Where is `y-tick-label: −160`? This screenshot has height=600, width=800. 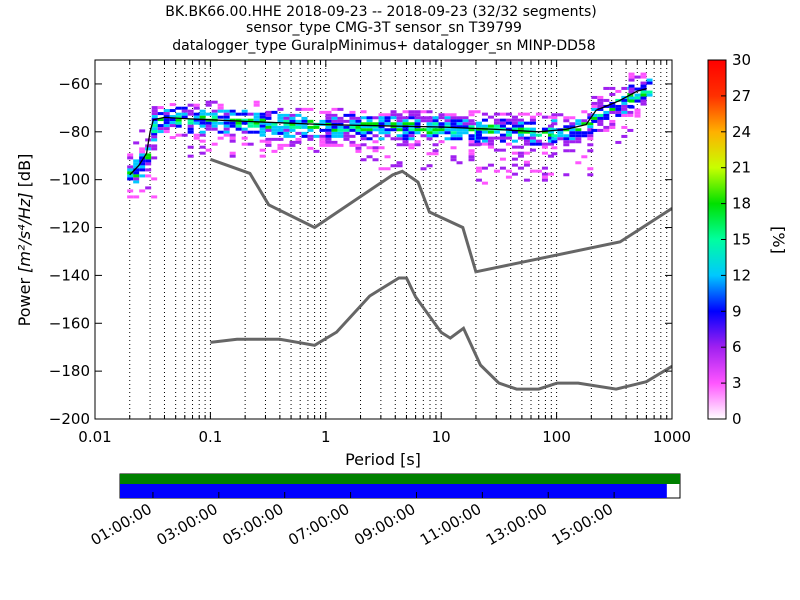
y-tick-label: −160 is located at coordinates (69, 323).